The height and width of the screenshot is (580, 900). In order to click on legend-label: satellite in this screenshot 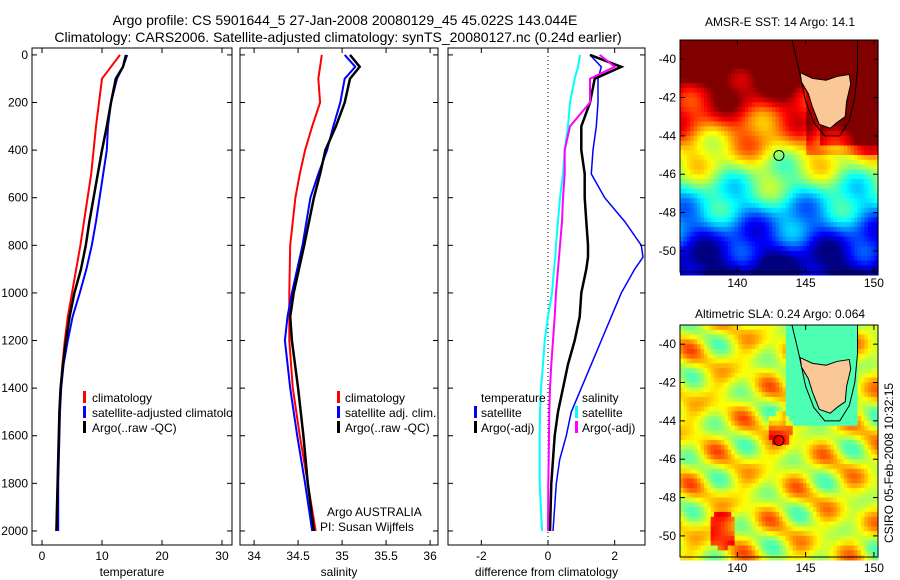, I will do `click(602, 413)`.